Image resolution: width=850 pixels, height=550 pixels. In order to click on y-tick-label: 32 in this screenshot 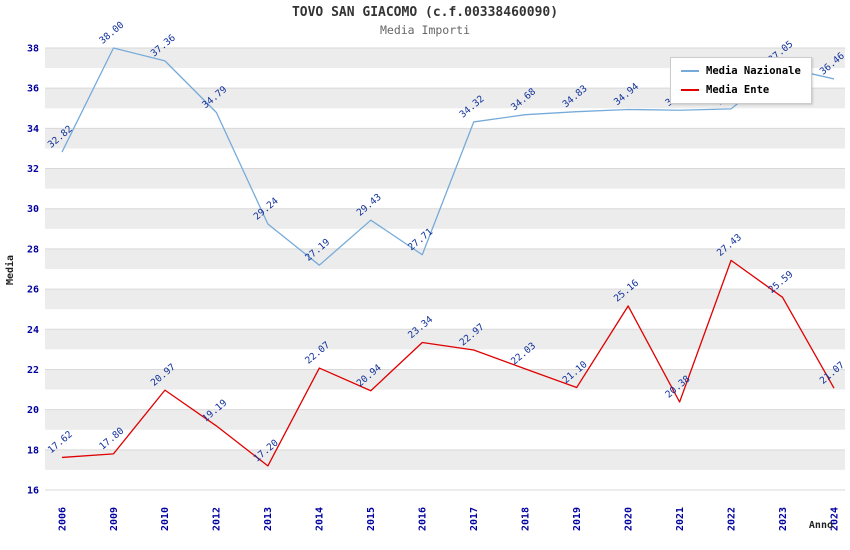, I will do `click(33, 169)`.